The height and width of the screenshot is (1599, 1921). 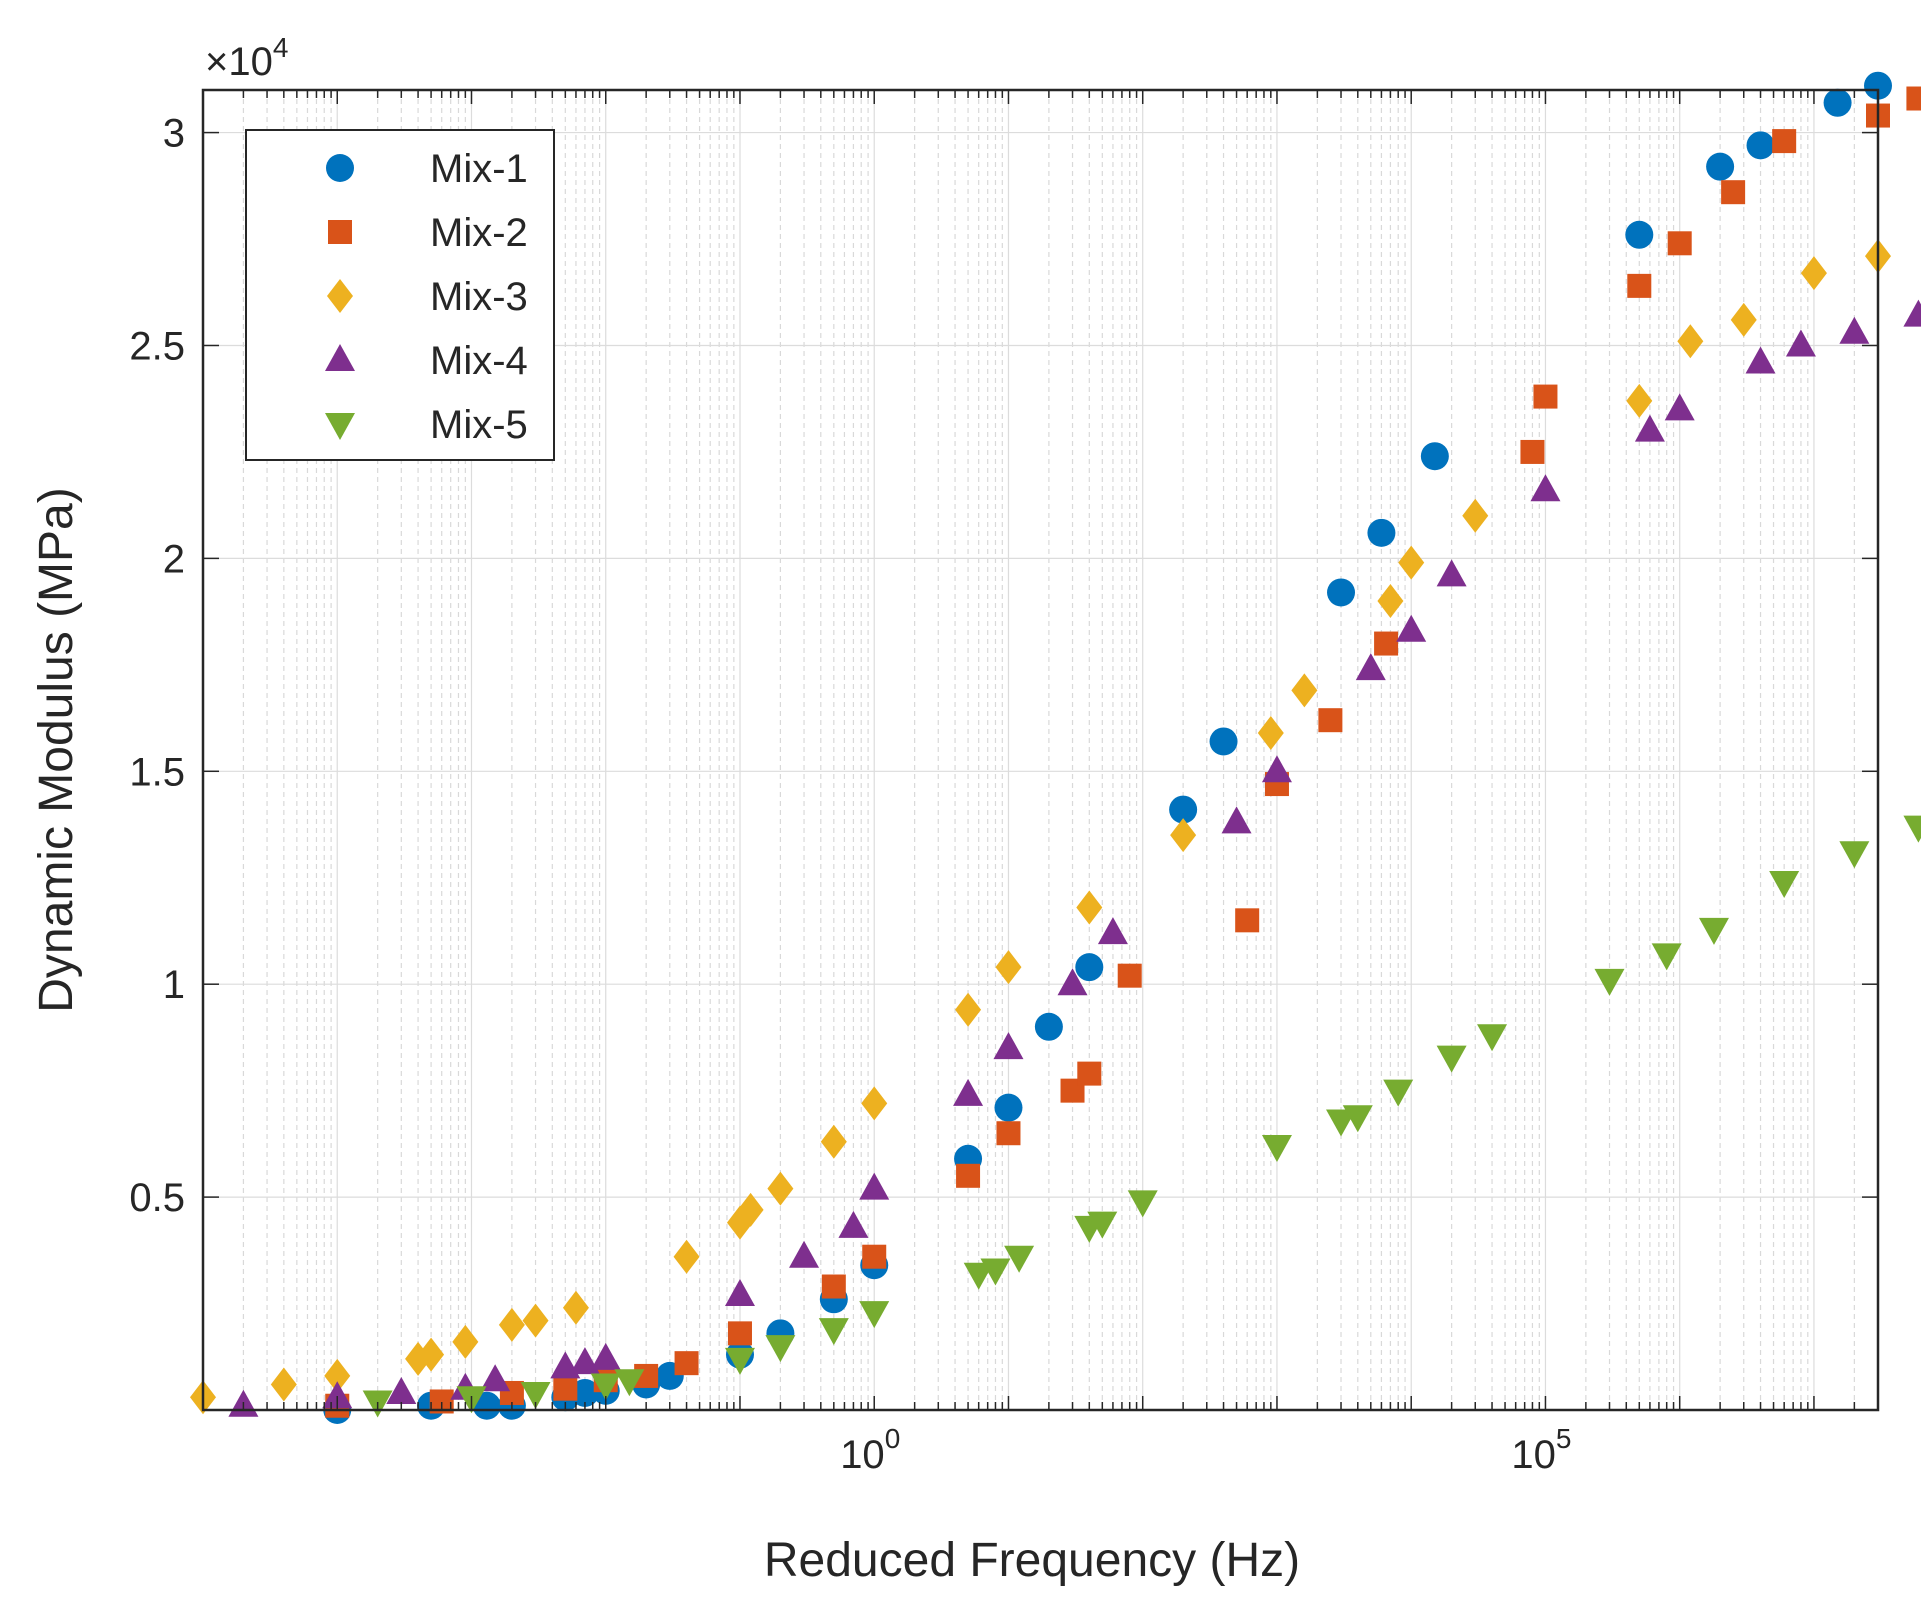 I want to click on y-tick-label: 2.5, so click(x=157, y=346).